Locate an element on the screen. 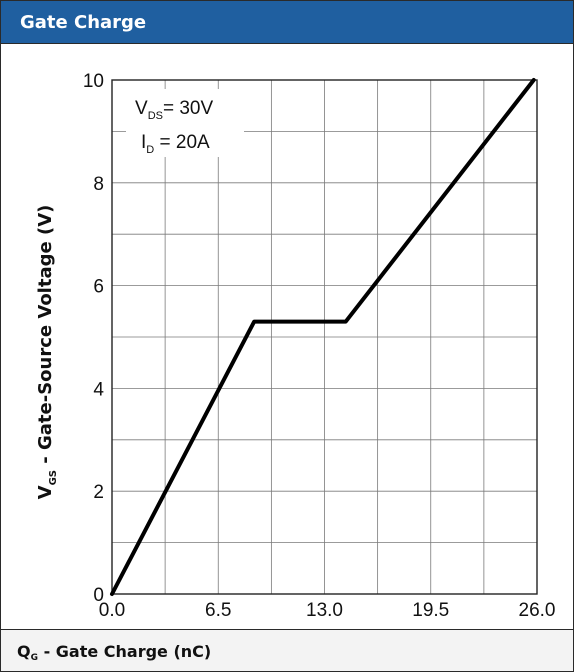  annotation-id: ID = 20A is located at coordinates (175, 144).